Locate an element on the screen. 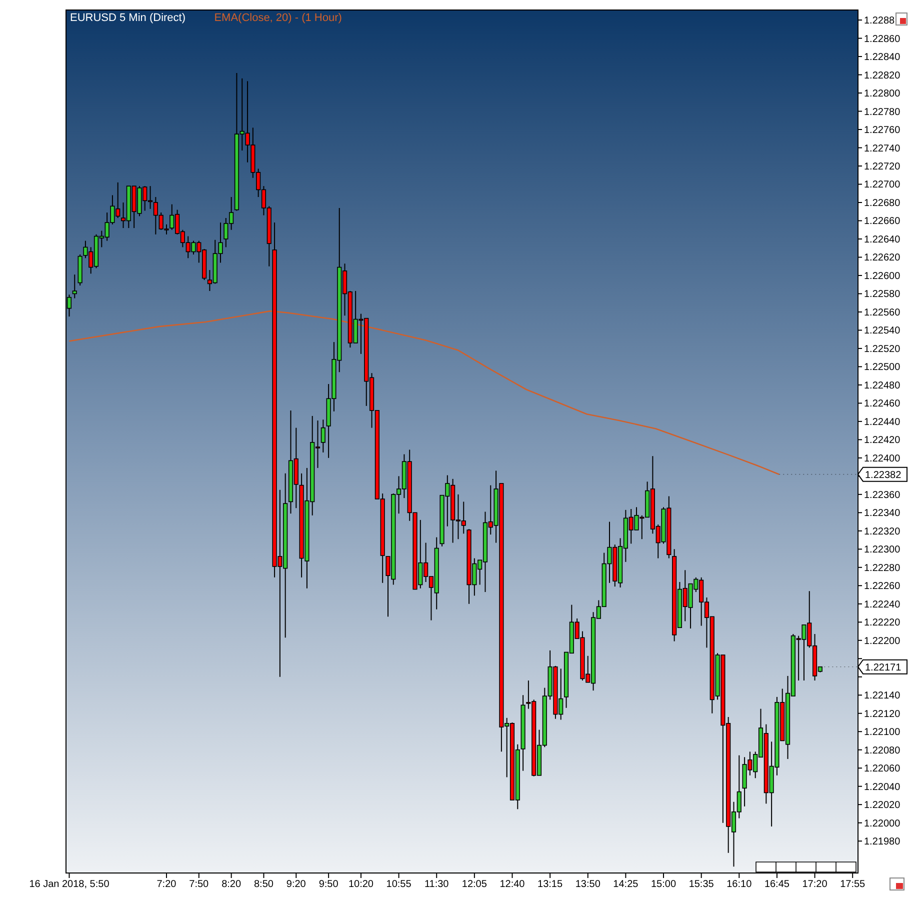 Image resolution: width=916 pixels, height=901 pixels. x-tick-label: 15:00 is located at coordinates (663, 884).